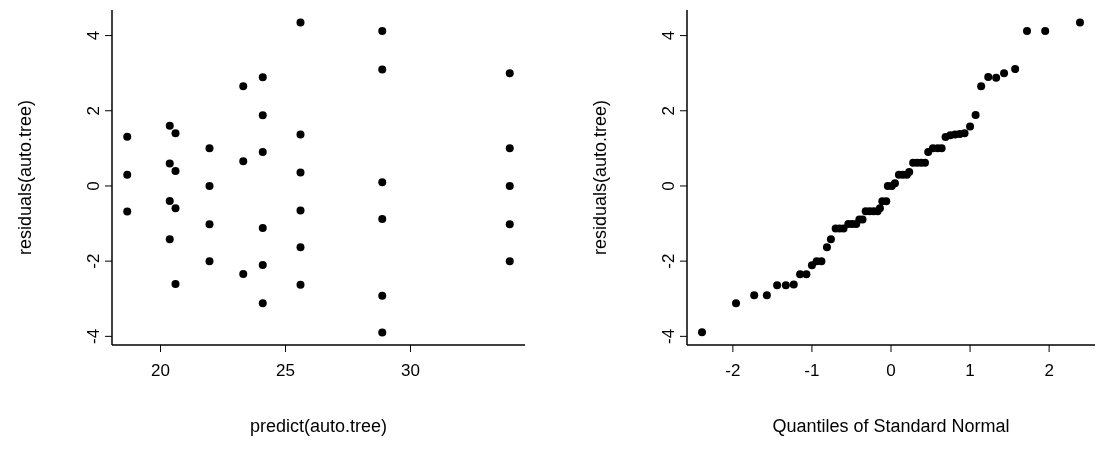 This screenshot has height=452, width=1099. What do you see at coordinates (160, 370) in the screenshot?
I see `x-tick-label: 20` at bounding box center [160, 370].